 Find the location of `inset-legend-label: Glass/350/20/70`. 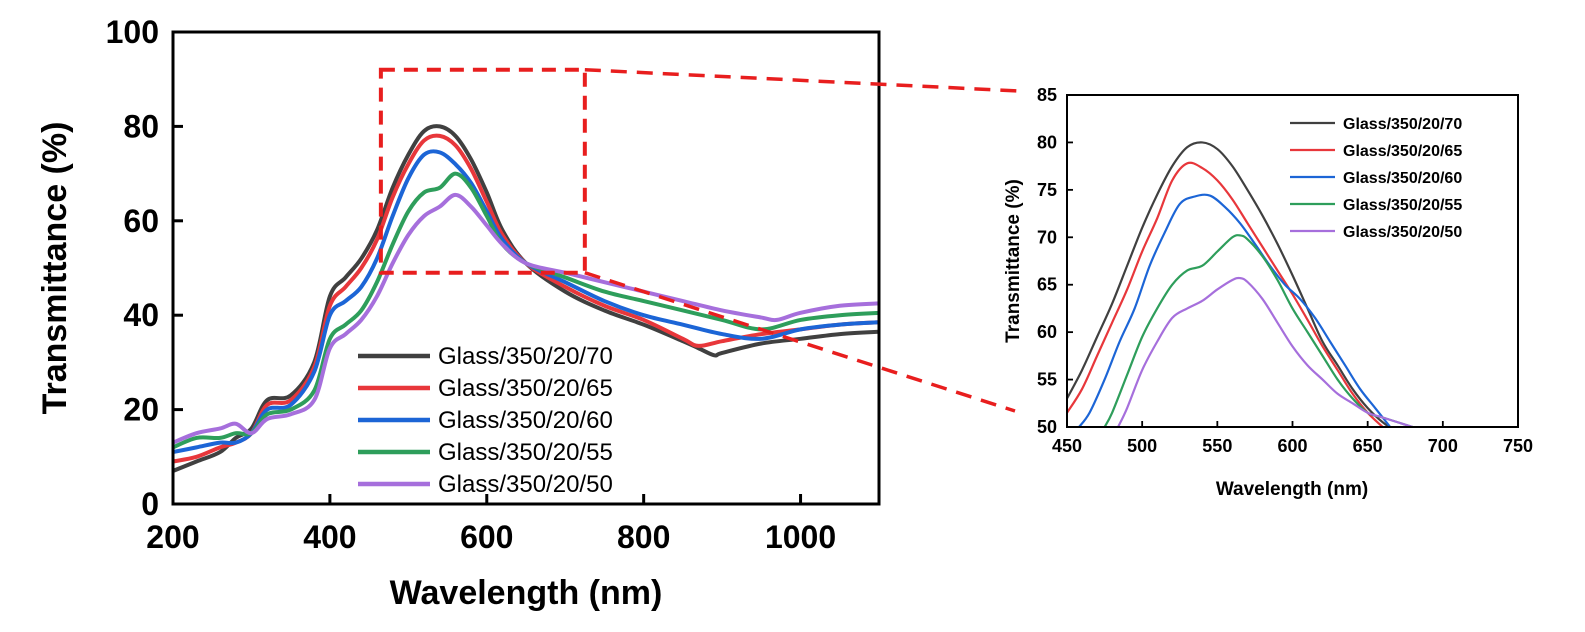

inset-legend-label: Glass/350/20/70 is located at coordinates (1402, 124).